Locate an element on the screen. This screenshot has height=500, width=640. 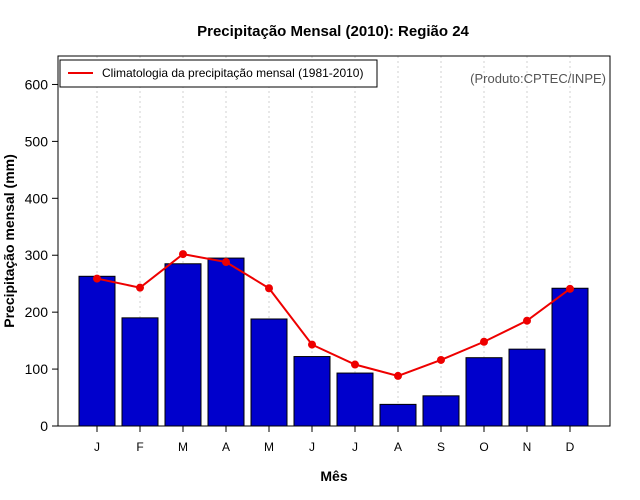
x-tick-label: D is located at coordinates (570, 447).